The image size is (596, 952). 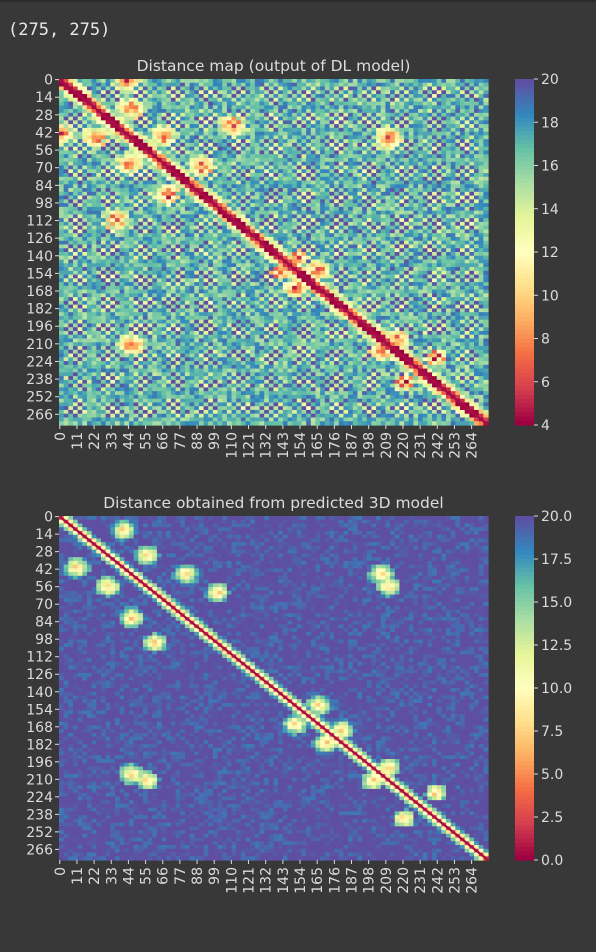 What do you see at coordinates (404, 445) in the screenshot?
I see `xtick-label: 220` at bounding box center [404, 445].